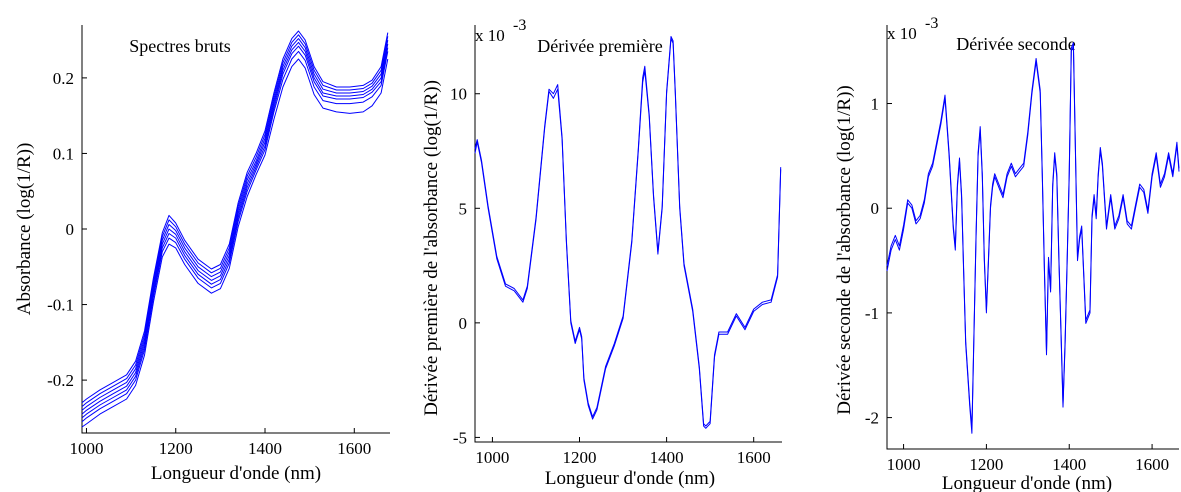 Image resolution: width=1181 pixels, height=492 pixels. What do you see at coordinates (465, 266) in the screenshot?
I see `y-ticks: -5 0 5 10` at bounding box center [465, 266].